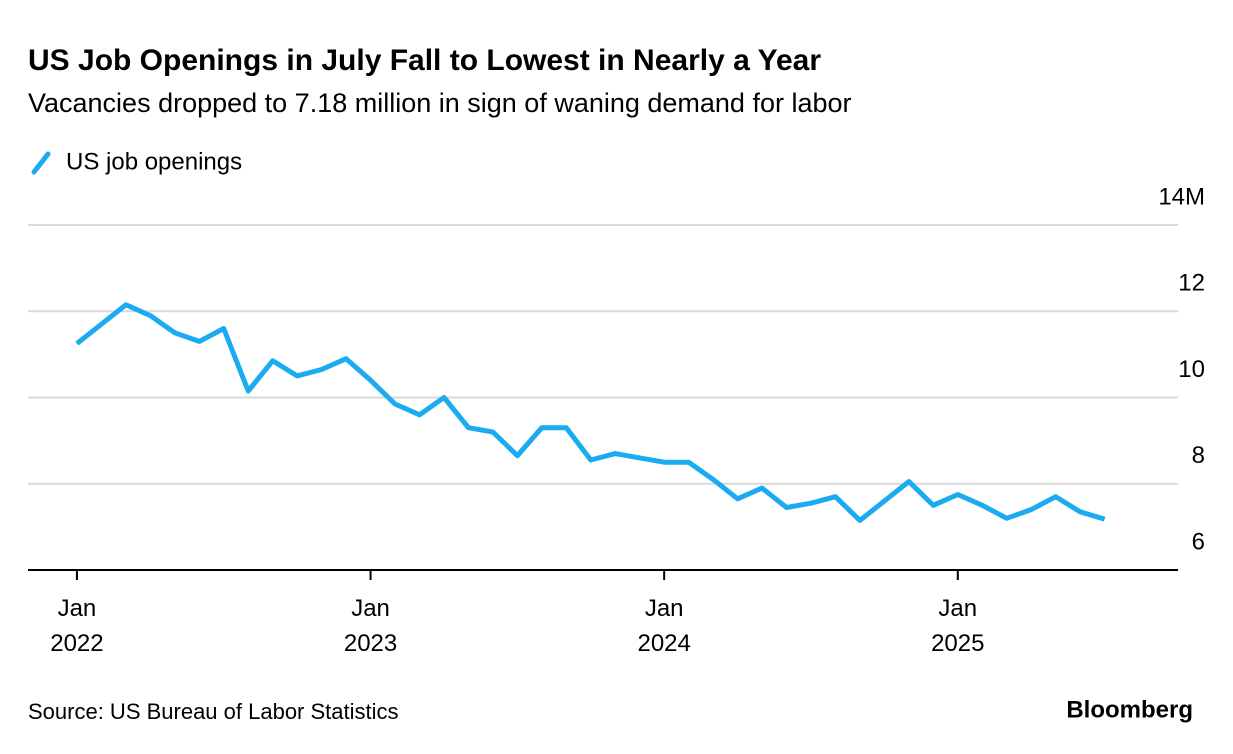  Describe the element at coordinates (1129, 709) in the screenshot. I see `brand: Bloomberg` at that location.